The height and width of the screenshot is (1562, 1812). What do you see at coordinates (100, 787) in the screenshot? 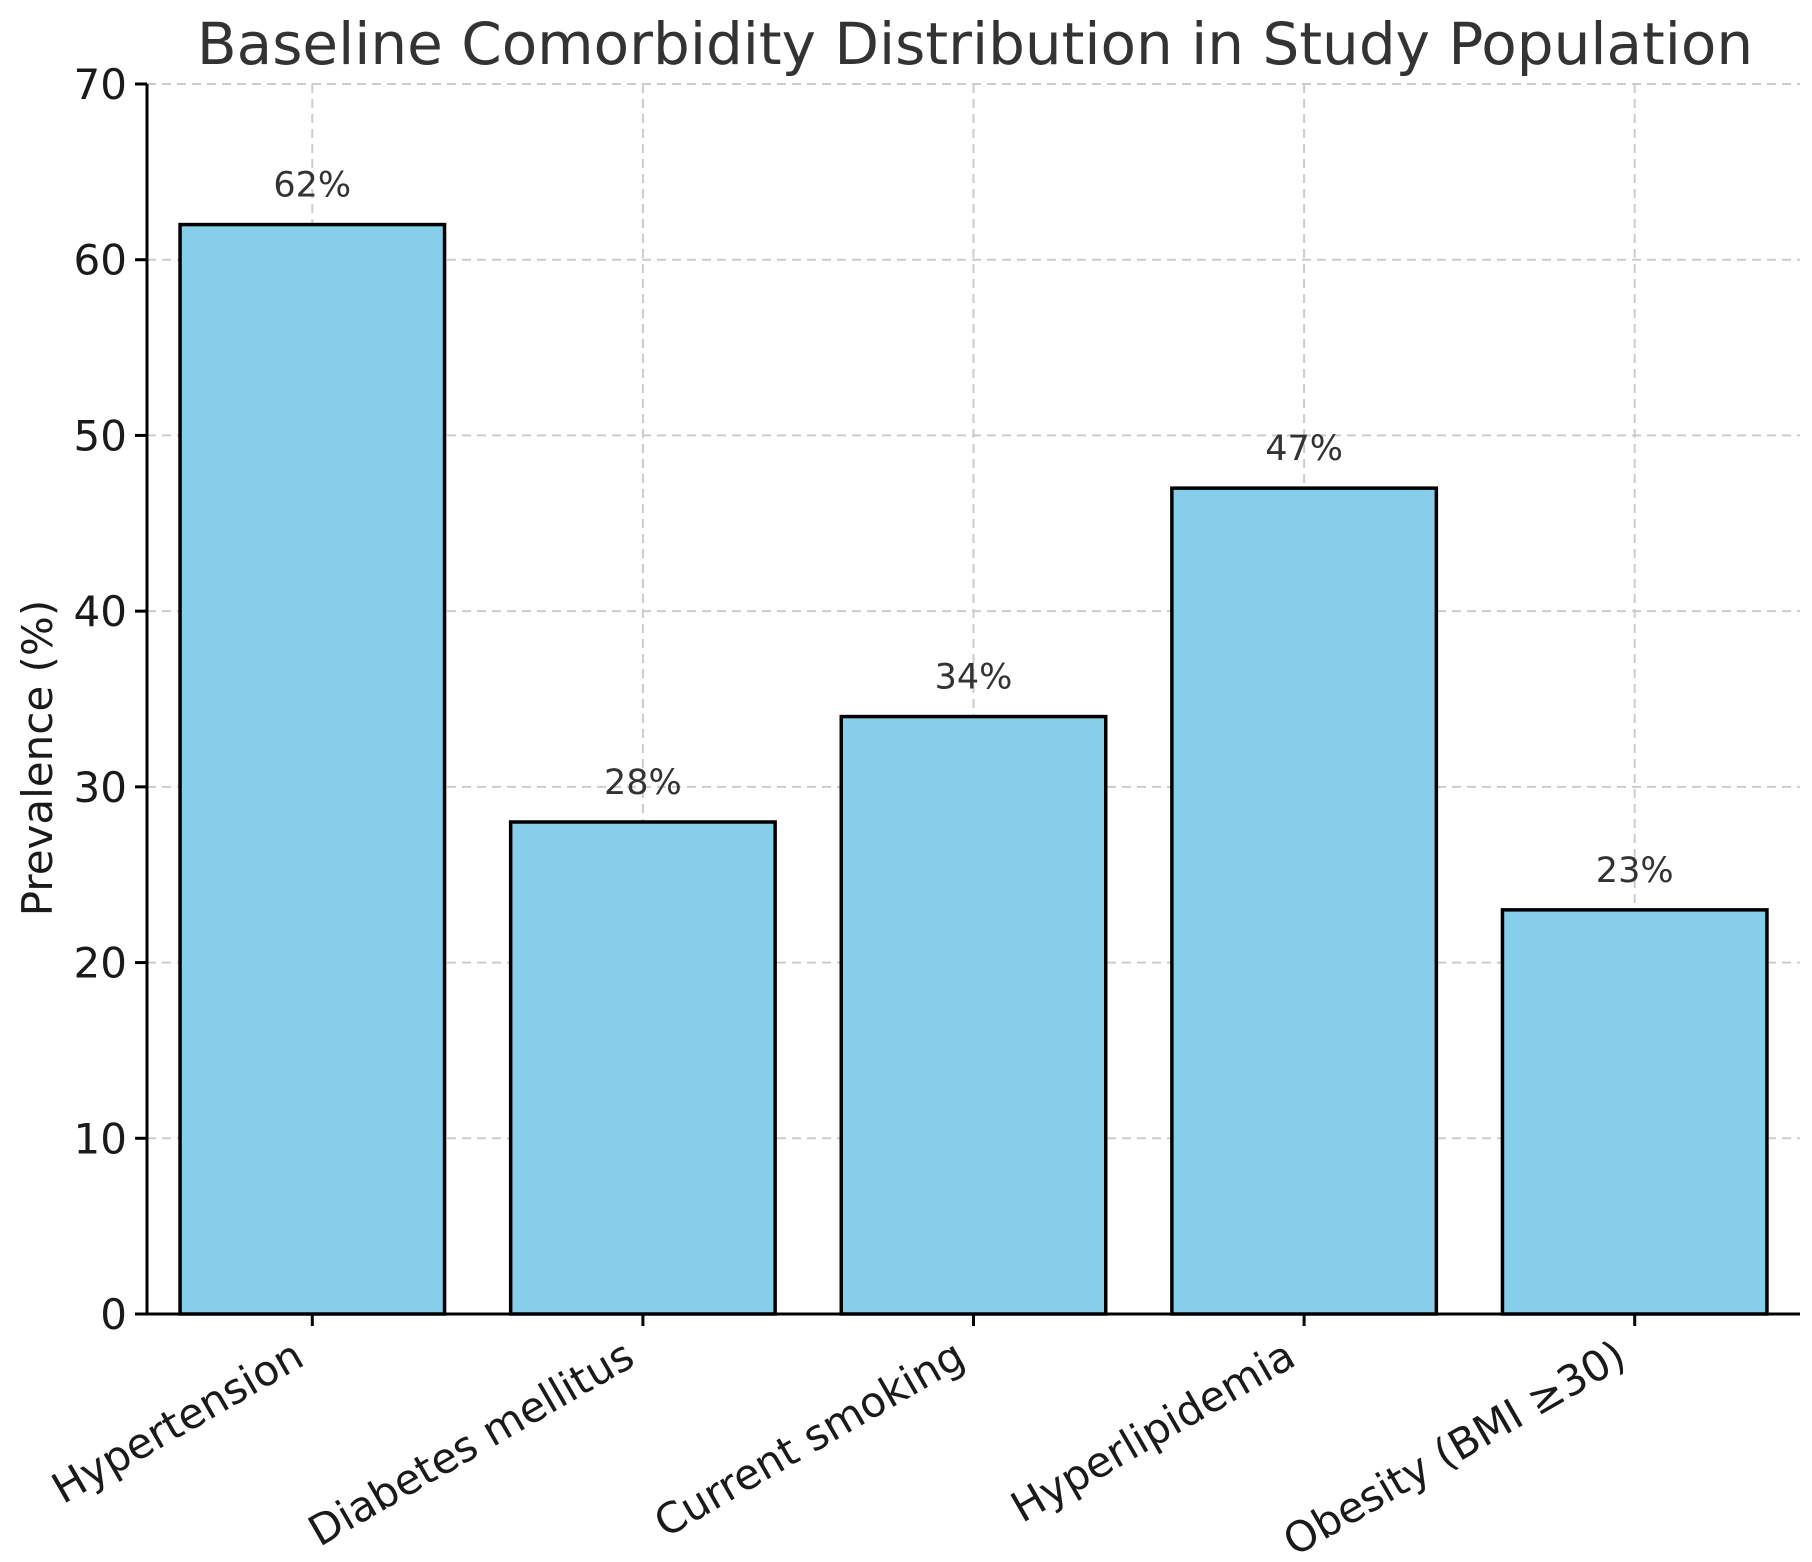
I see `y-tick-label: 30` at bounding box center [100, 787].